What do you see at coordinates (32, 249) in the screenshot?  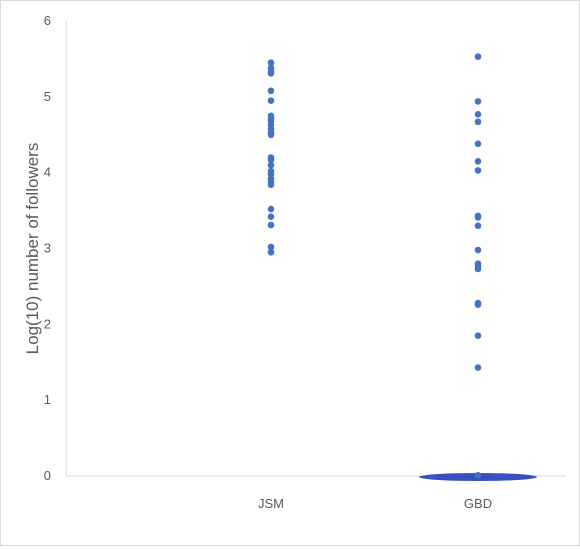 I see `y-axis-title: Log(10) number of followers` at bounding box center [32, 249].